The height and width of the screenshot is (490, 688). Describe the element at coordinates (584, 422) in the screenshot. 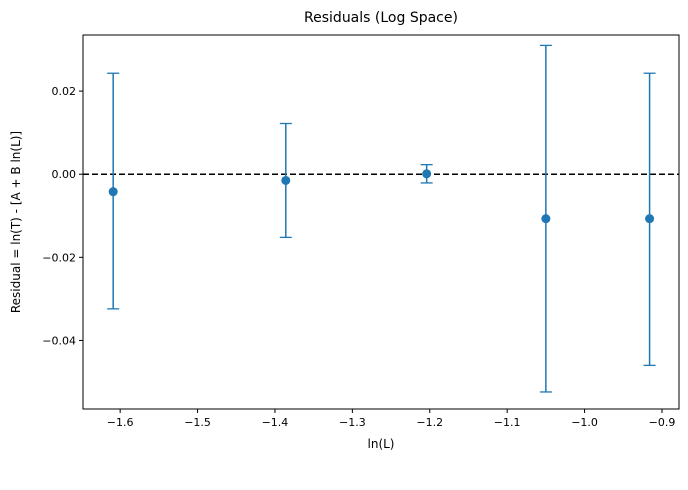

I see `x-tick-label: −1.0` at that location.